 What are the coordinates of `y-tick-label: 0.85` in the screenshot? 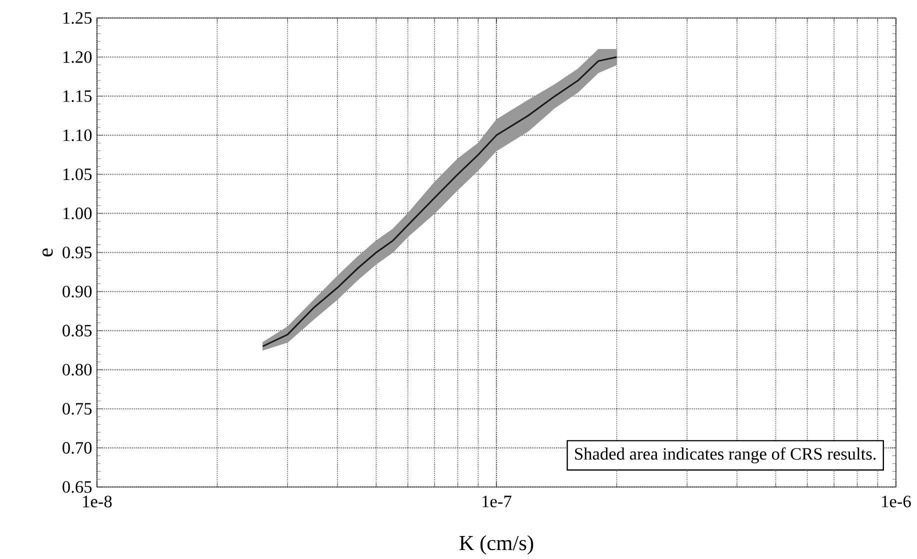 It's located at (77, 330).